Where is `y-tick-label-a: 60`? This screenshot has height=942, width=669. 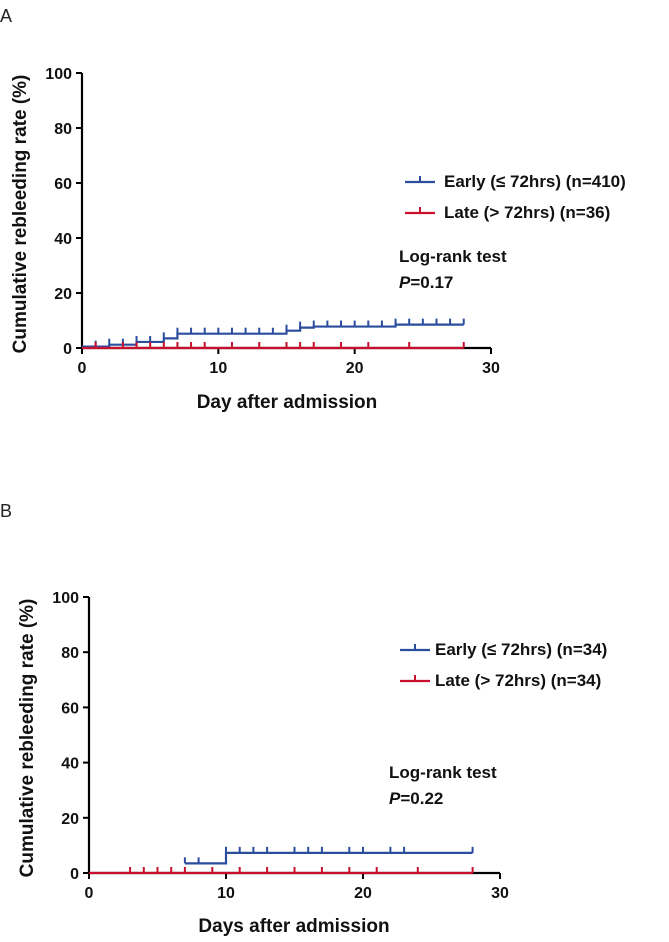 y-tick-label-a: 60 is located at coordinates (63, 184).